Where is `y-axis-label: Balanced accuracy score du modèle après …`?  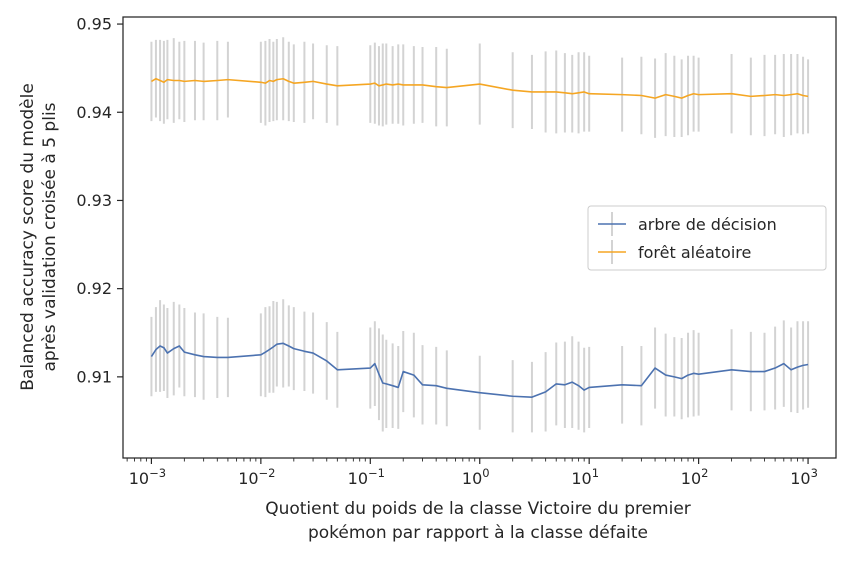 y-axis-label: Balanced accuracy score du modèle après … is located at coordinates (39, 237).